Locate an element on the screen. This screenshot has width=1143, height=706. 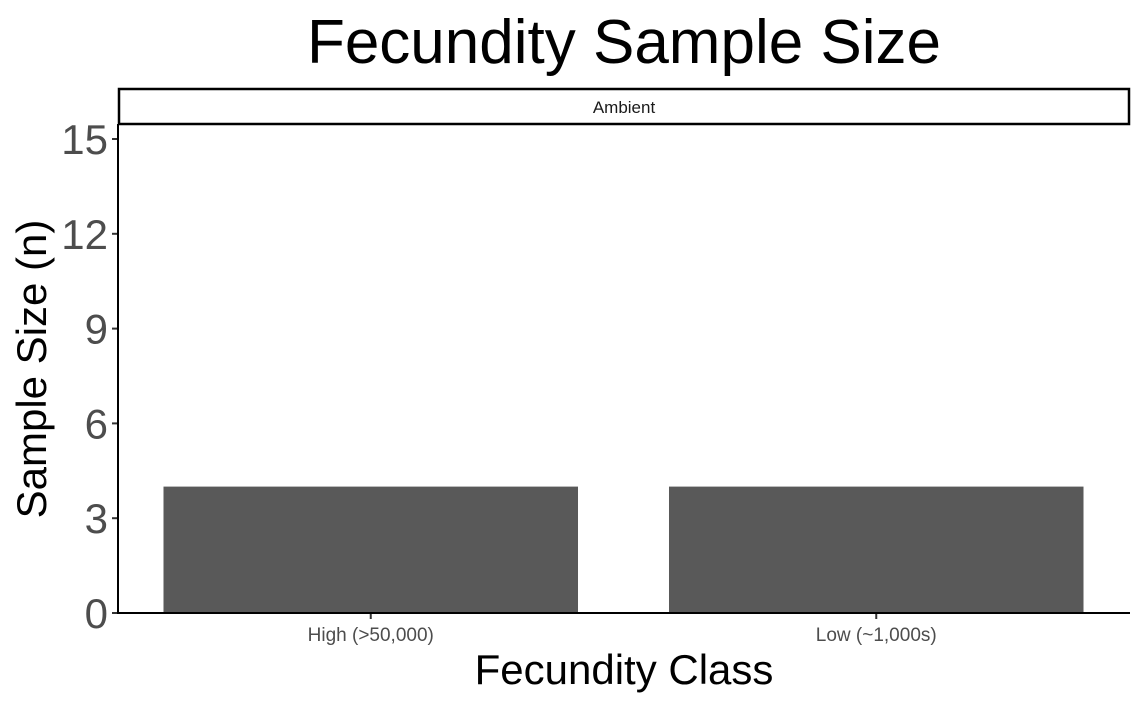
bars is located at coordinates (623, 549).